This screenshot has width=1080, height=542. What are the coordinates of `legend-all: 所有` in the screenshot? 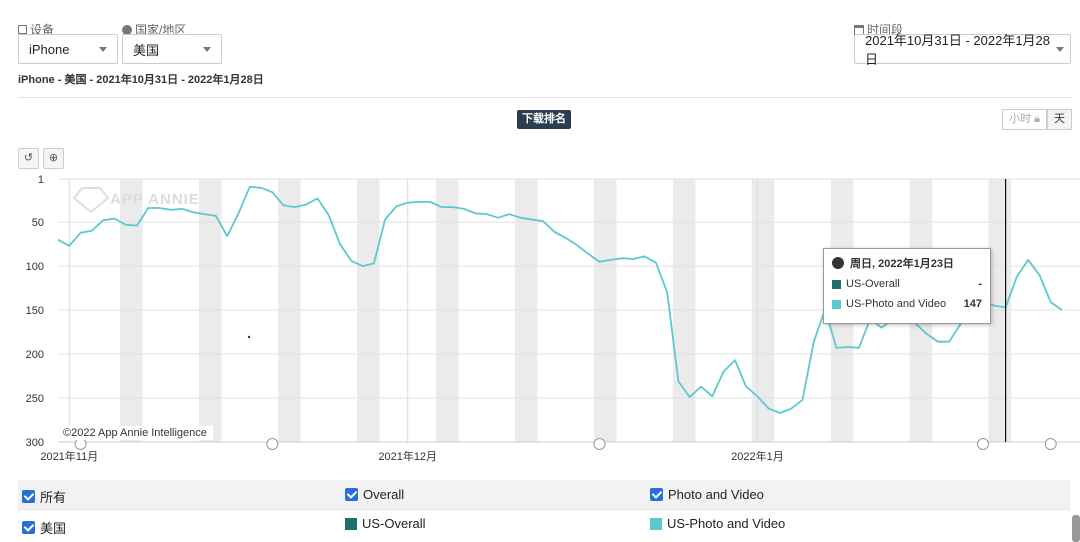 It's located at (44, 496).